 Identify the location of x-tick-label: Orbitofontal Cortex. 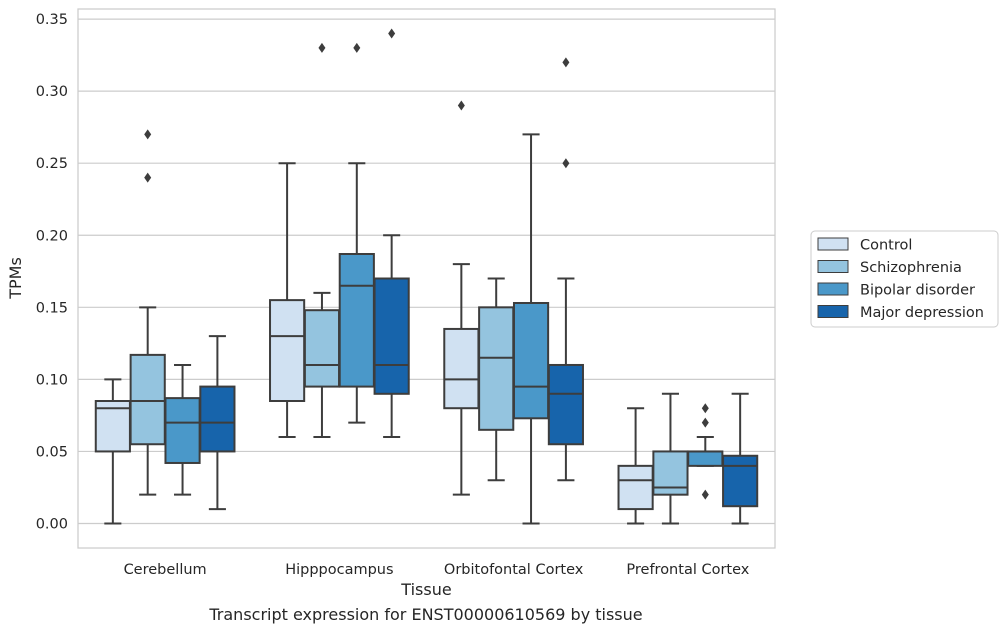
(514, 570).